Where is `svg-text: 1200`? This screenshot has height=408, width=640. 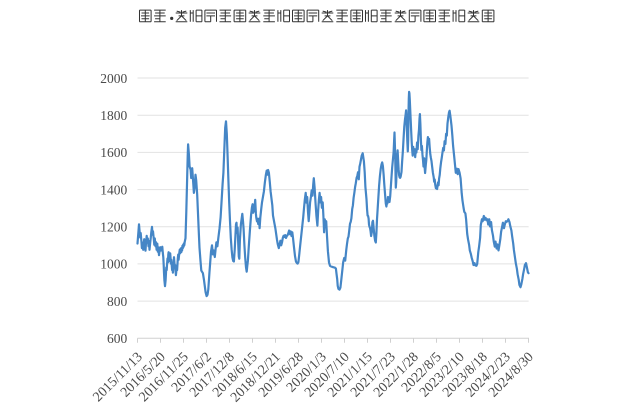 svg-text: 1200 is located at coordinates (113, 227).